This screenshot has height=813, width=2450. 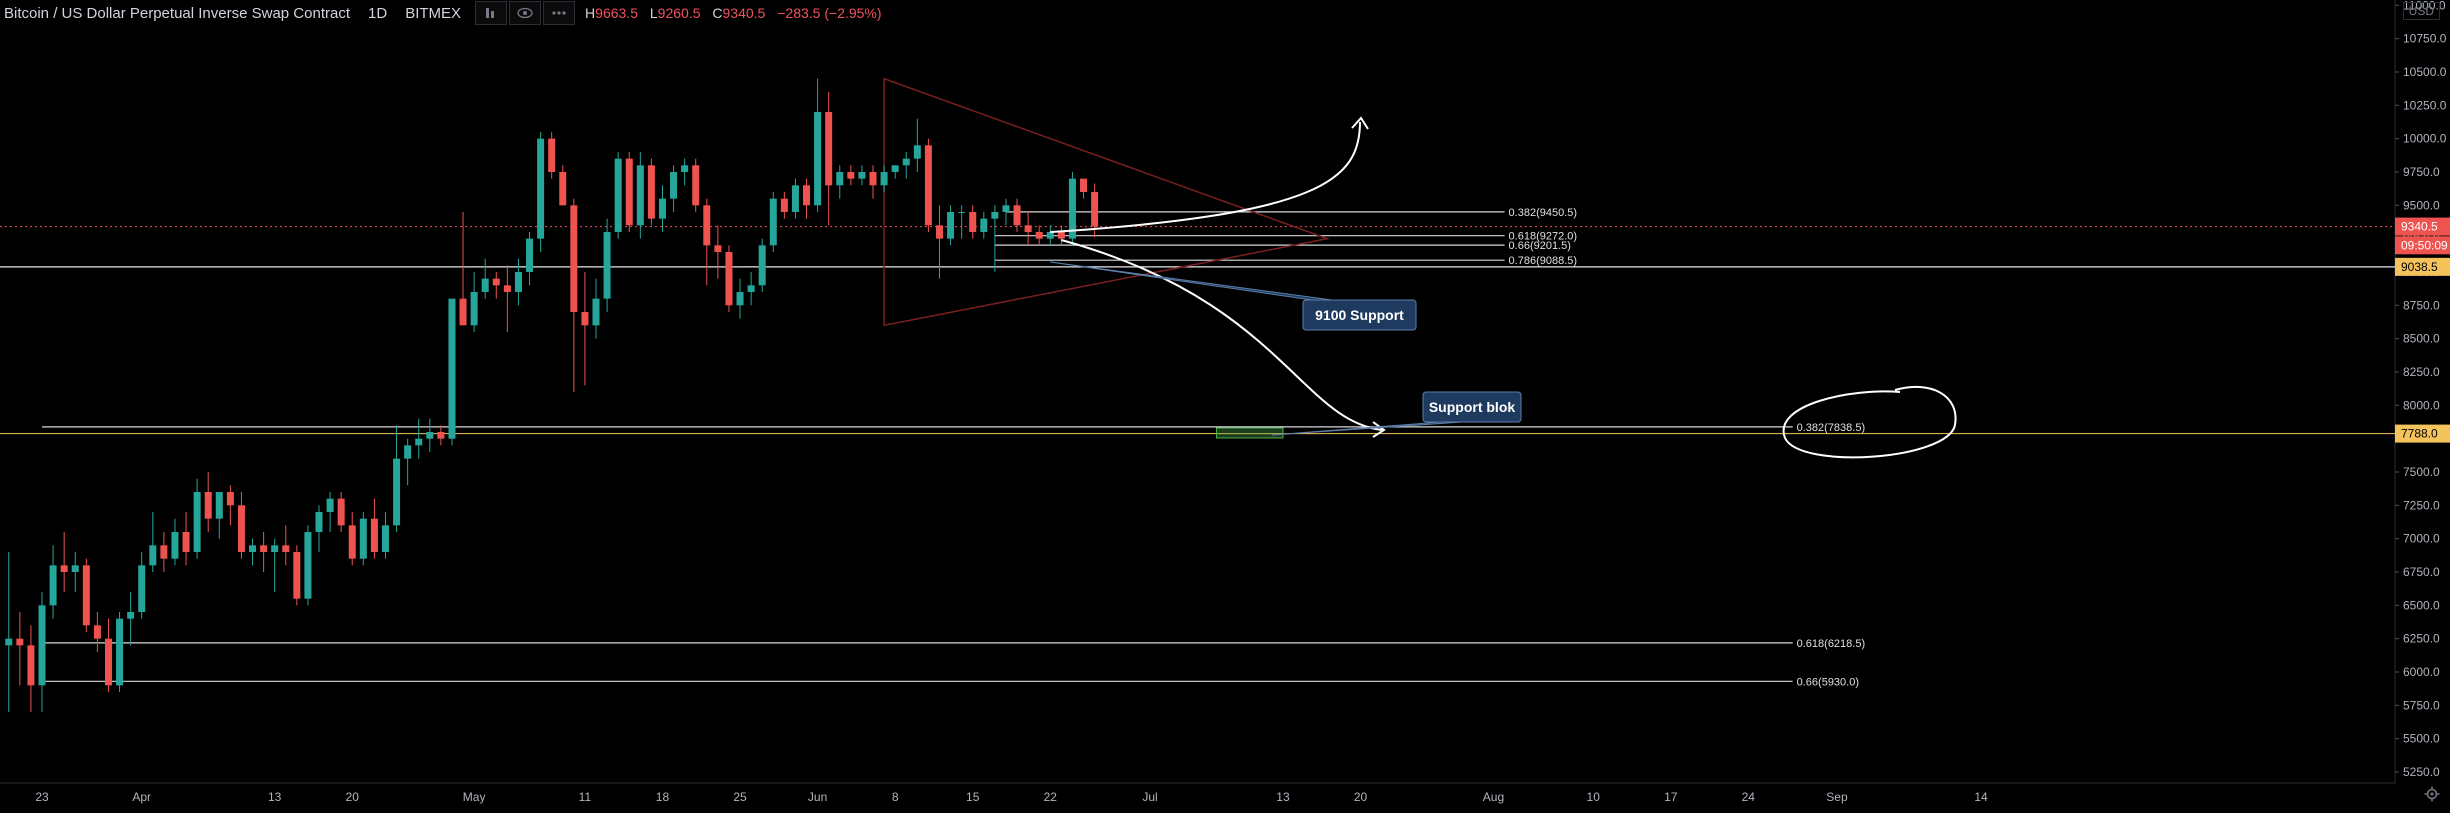 What do you see at coordinates (1828, 682) in the screenshot?
I see `fib-level-label: 0.66(5930.0)` at bounding box center [1828, 682].